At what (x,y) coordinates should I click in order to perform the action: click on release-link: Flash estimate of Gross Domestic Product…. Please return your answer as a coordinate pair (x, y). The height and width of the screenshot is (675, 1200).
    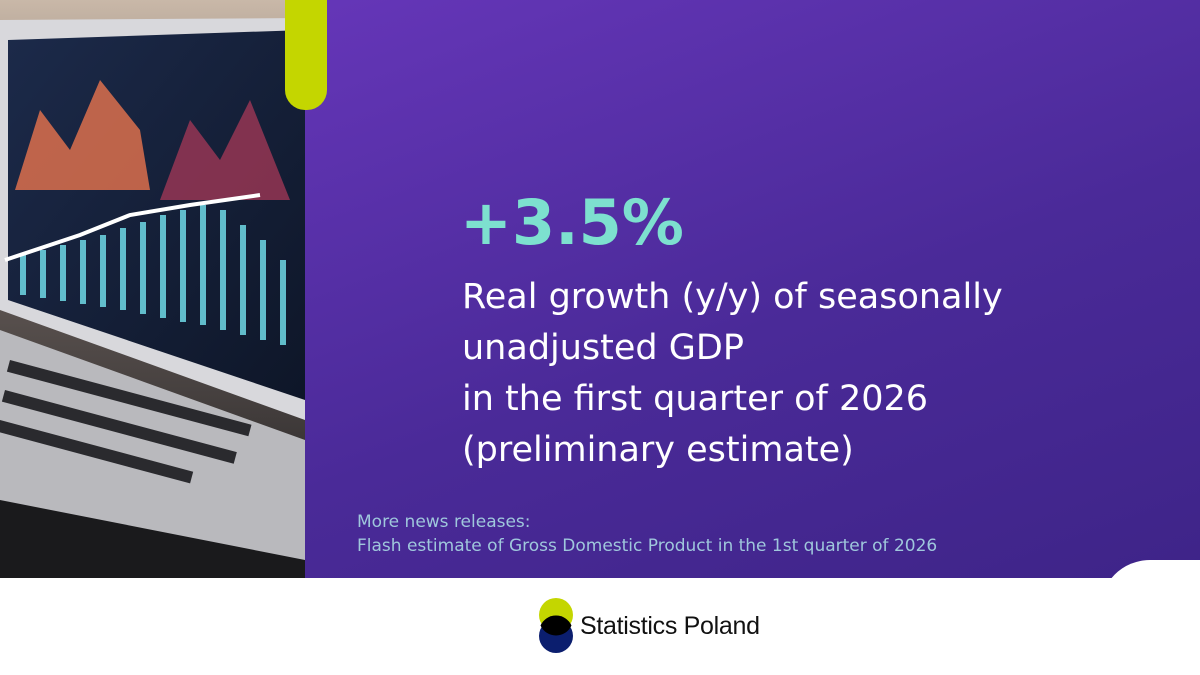
    Looking at the image, I should click on (647, 546).